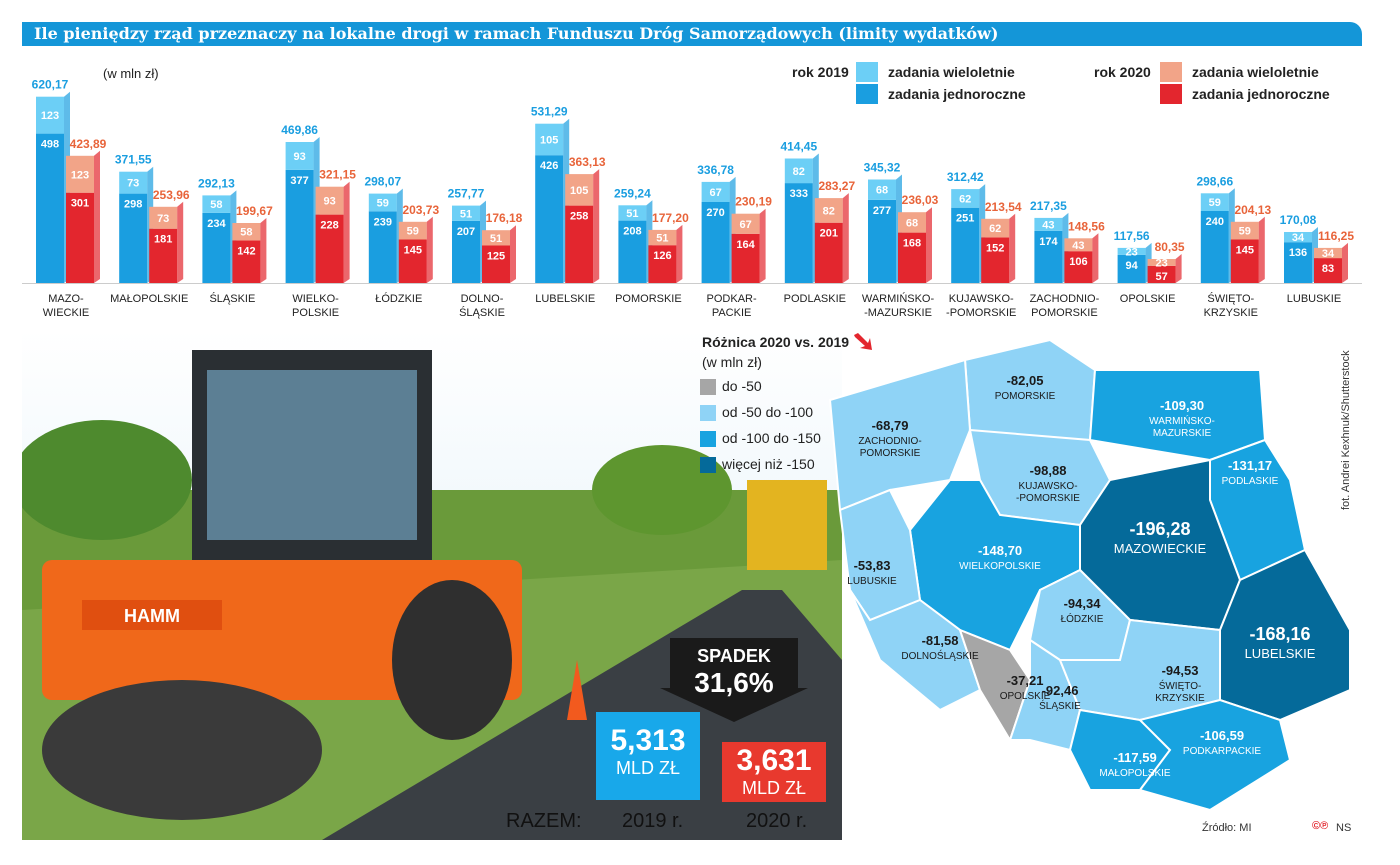 Image resolution: width=1400 pixels, height=865 pixels. I want to click on drop-arrow: SPADEK 31,6%, so click(734, 680).